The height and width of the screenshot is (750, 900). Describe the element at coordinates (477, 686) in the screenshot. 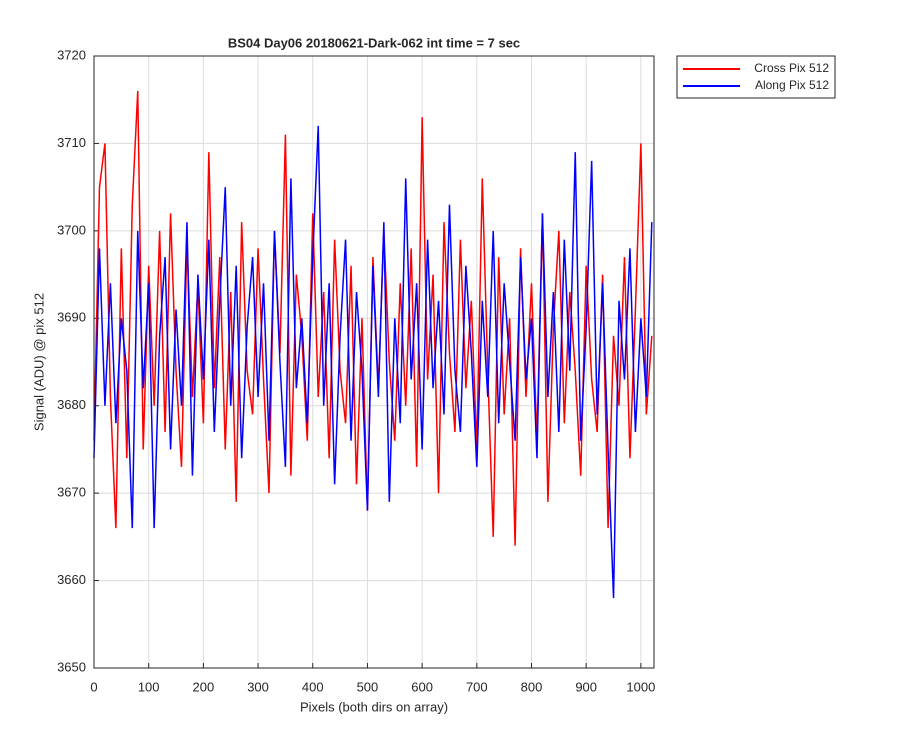

I see `x-tick-label: 700` at that location.